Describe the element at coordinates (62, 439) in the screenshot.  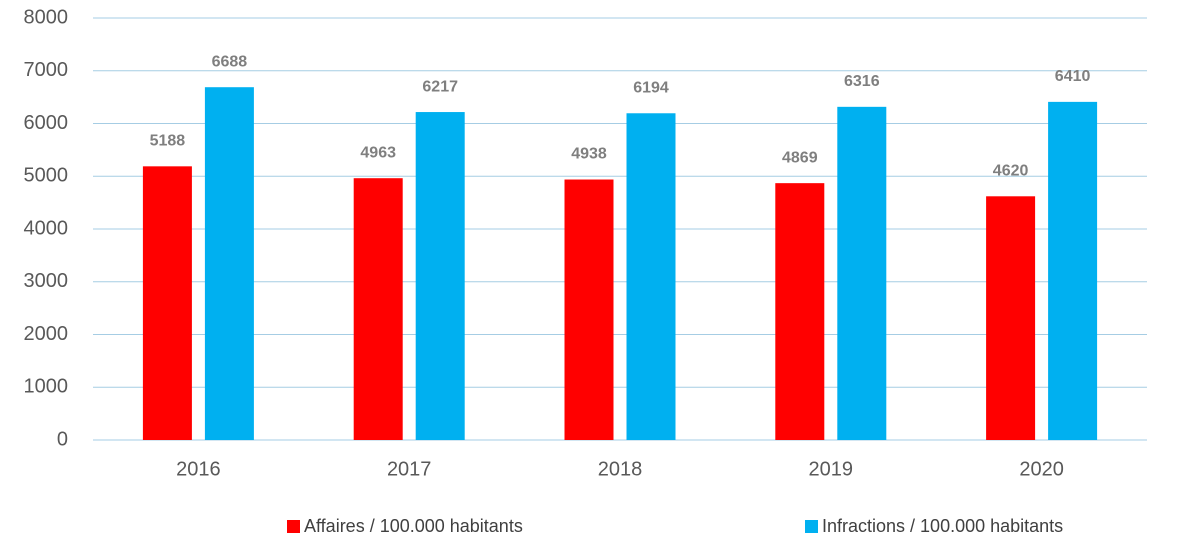
I see `y-tick-label: 0` at that location.